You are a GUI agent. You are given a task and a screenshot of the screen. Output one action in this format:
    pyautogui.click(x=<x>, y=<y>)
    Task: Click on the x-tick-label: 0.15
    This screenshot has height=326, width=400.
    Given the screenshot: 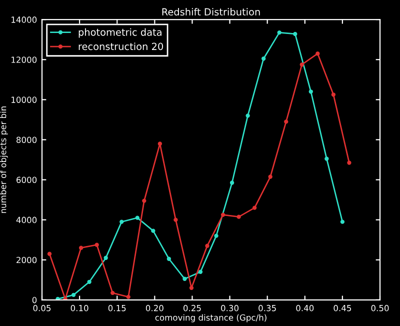 What is the action you would take?
    pyautogui.click(x=117, y=308)
    